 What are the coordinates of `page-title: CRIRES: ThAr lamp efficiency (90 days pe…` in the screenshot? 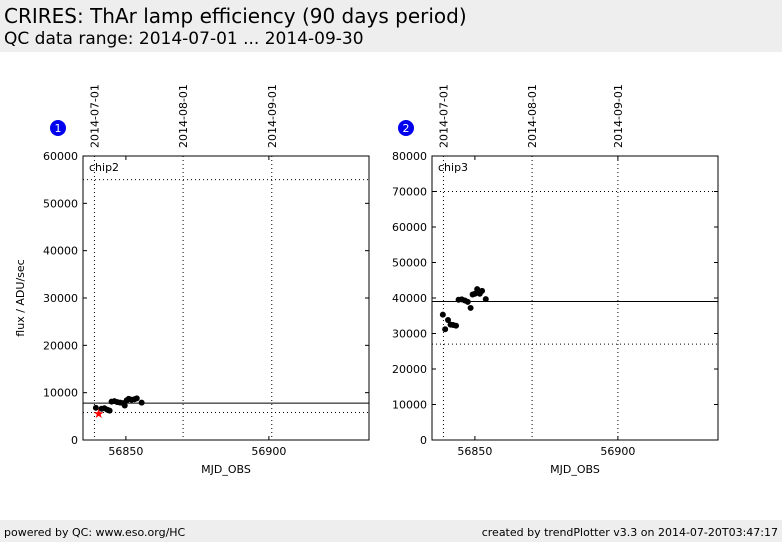 It's located at (235, 16).